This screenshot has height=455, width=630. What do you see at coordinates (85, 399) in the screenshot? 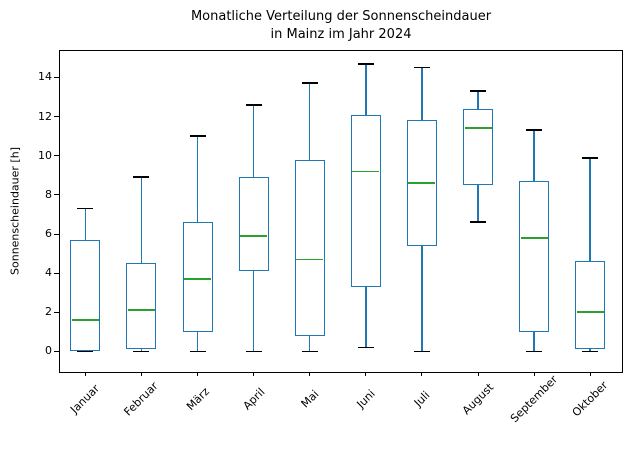
I see `x-tick-label-januar: Januar` at bounding box center [85, 399].